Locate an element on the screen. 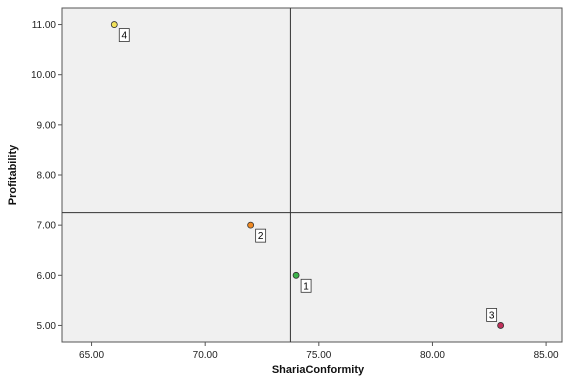 This screenshot has width=563, height=383. point-label: 4 is located at coordinates (124, 36).